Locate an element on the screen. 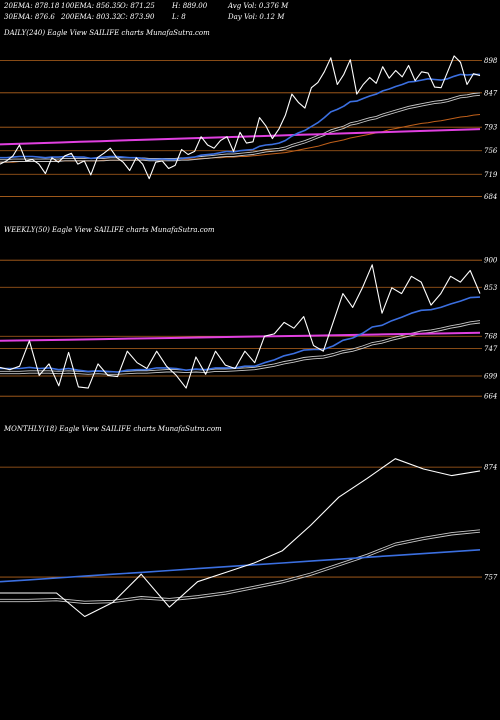 The width and height of the screenshot is (500, 720). weekly-series-trend is located at coordinates (240, 336).